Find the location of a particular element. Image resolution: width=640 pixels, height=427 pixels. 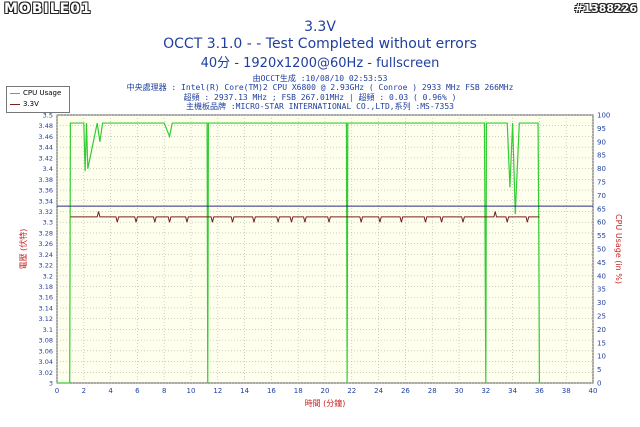

x-tick-label: 34 is located at coordinates (512, 391).